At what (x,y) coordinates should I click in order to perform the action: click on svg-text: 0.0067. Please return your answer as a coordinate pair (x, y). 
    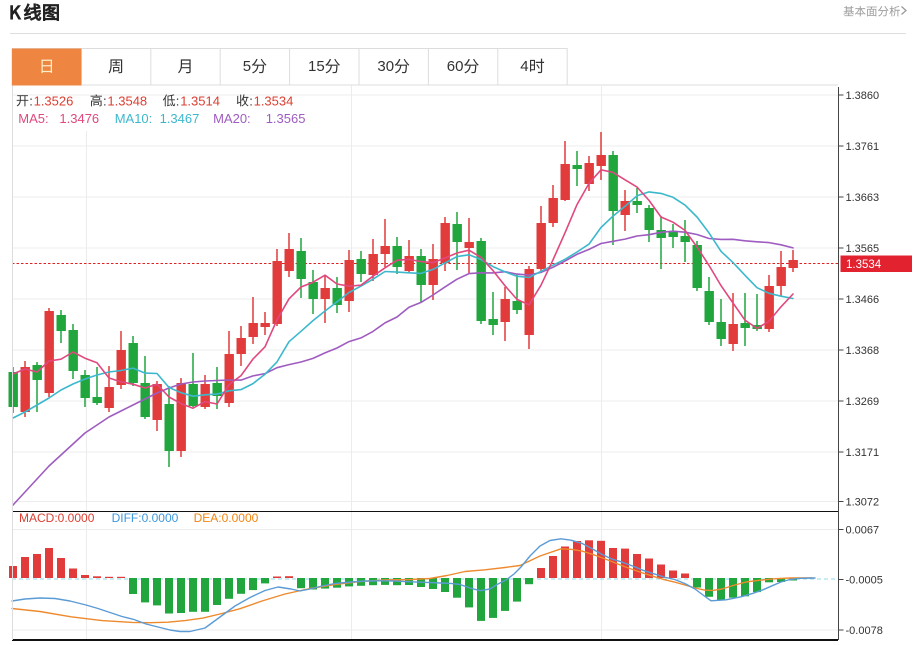
    Looking at the image, I should click on (863, 530).